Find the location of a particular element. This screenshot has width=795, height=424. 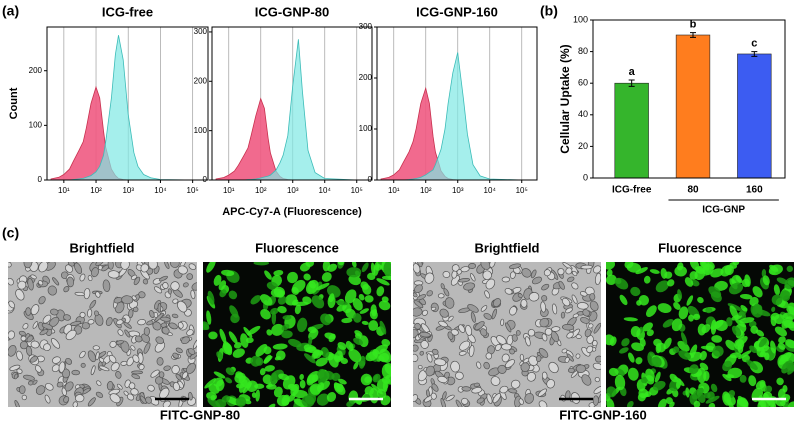

x-tick-label: 10¹ is located at coordinates (229, 190).